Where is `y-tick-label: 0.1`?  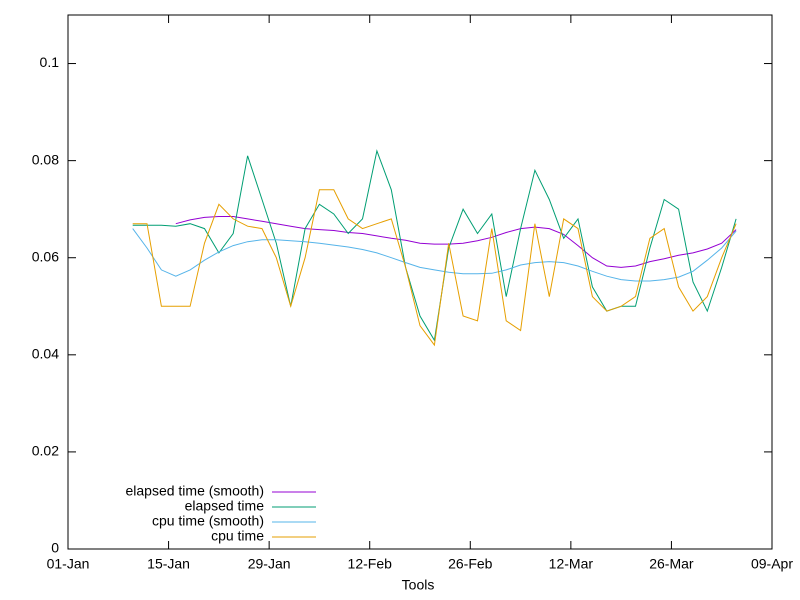
y-tick-label: 0.1 is located at coordinates (50, 62).